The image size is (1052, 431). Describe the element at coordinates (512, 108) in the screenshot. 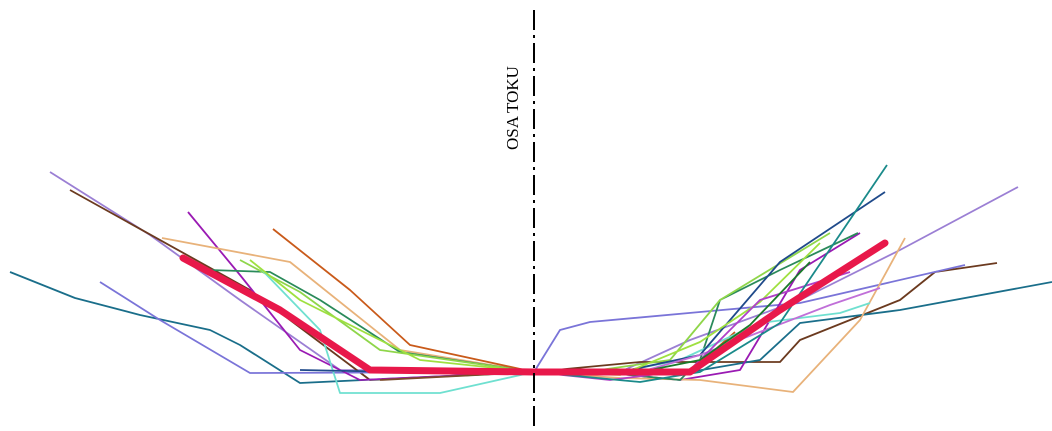

I see `axis-label: OSA TOKU` at that location.